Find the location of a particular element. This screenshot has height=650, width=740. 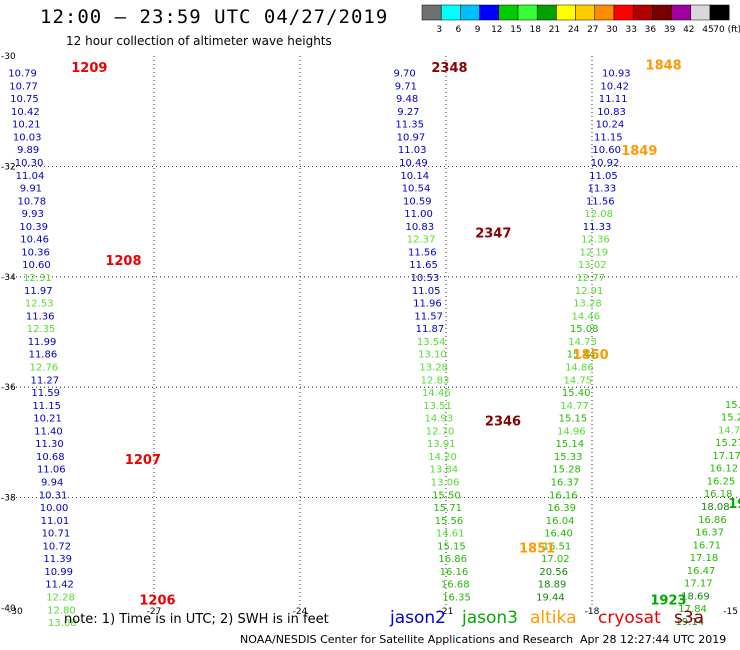

swh-value: 14.73 is located at coordinates (582, 342).